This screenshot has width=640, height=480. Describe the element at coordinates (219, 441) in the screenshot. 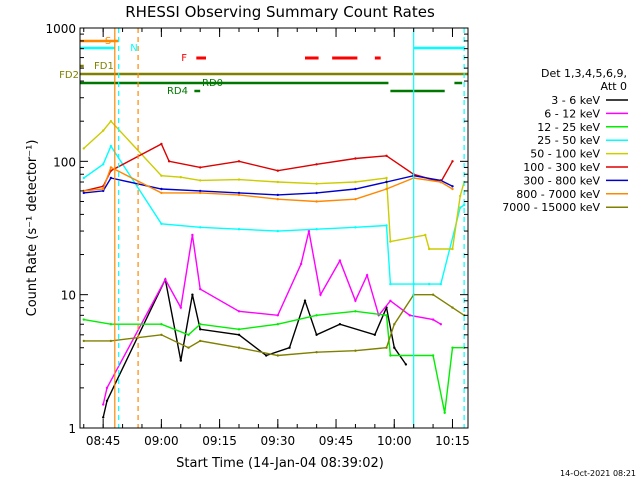

I see `x-tick-label: 09:15` at that location.